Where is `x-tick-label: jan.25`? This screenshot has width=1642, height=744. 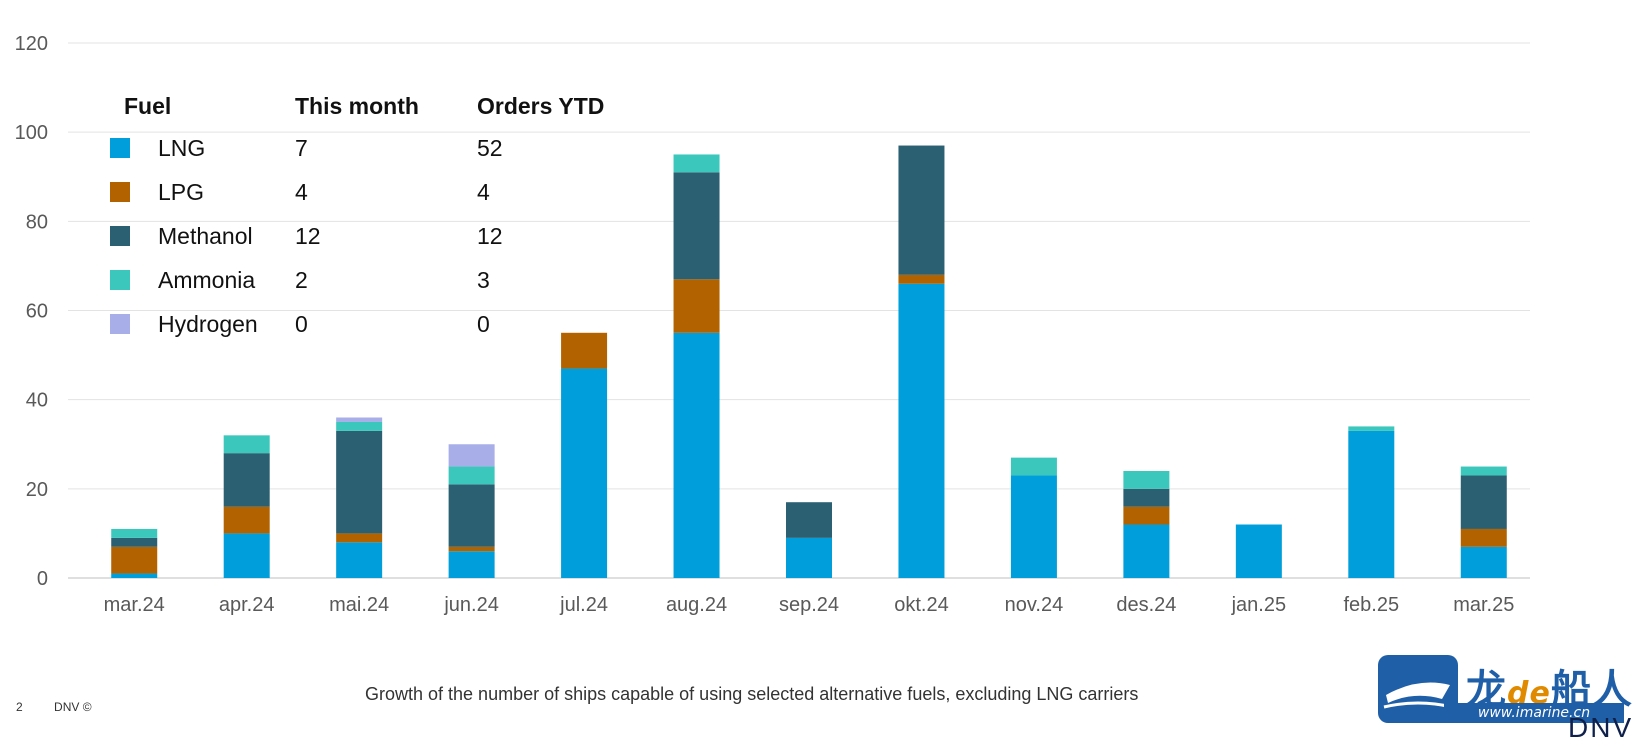
x-tick-label: jan.25 is located at coordinates (1259, 605).